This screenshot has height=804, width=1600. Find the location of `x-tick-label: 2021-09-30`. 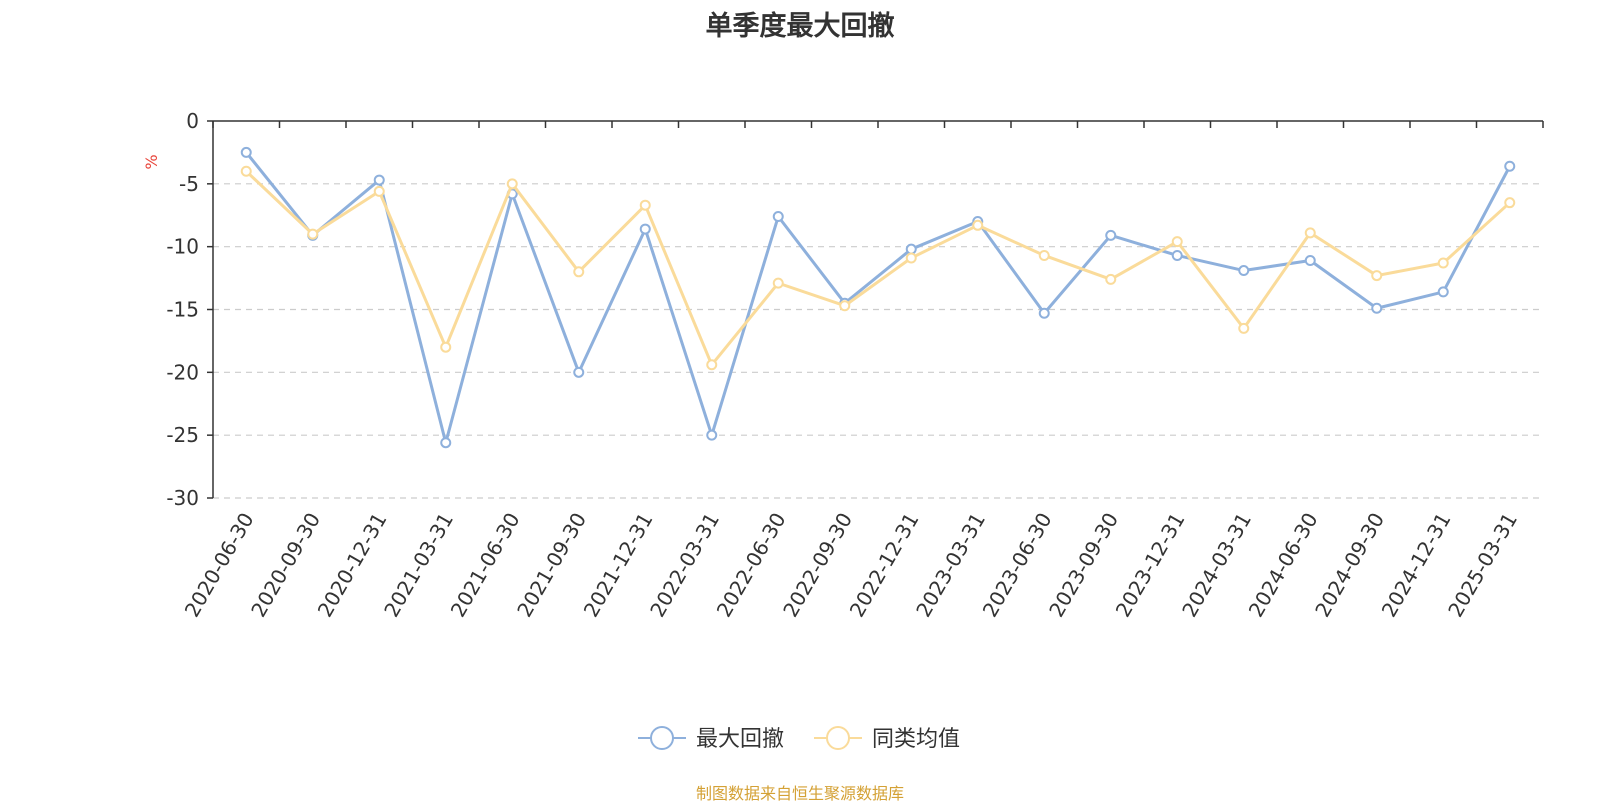

x-tick-label: 2021-09-30 is located at coordinates (551, 565).